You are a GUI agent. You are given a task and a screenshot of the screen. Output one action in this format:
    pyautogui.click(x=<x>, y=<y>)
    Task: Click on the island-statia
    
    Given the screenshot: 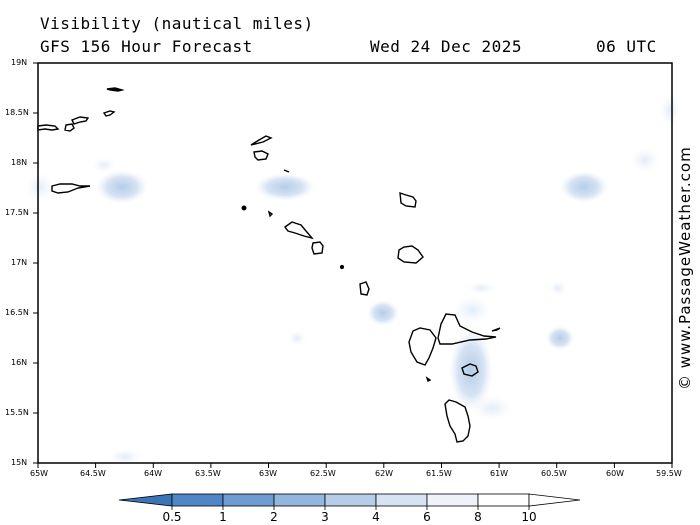 What is the action you would take?
    pyautogui.click(x=270, y=214)
    